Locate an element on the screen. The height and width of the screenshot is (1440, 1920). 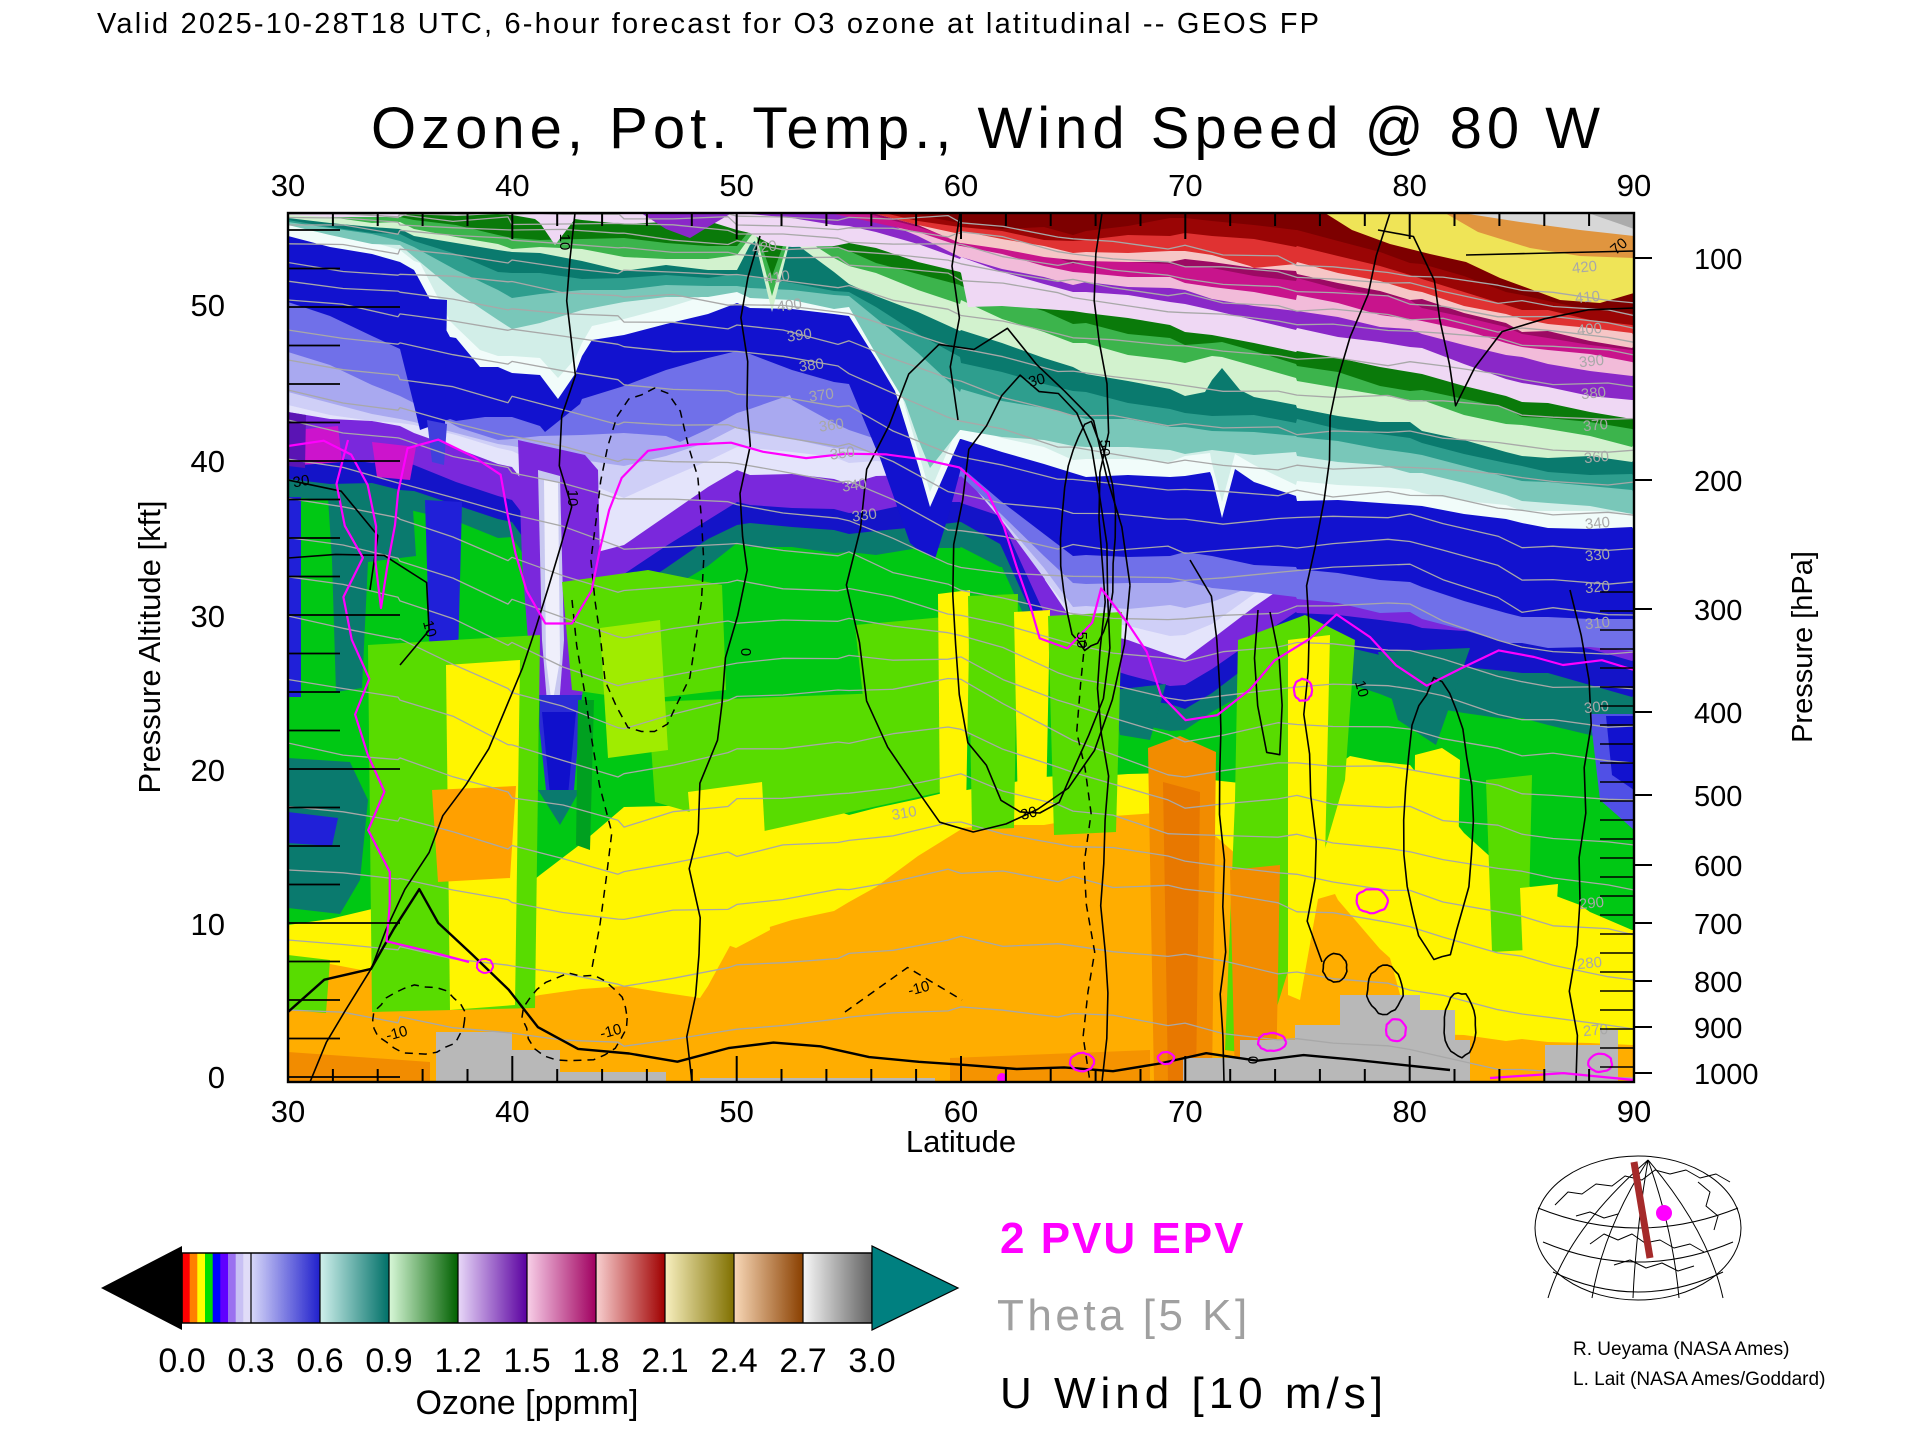
svg-text: 600 is located at coordinates (1718, 867).